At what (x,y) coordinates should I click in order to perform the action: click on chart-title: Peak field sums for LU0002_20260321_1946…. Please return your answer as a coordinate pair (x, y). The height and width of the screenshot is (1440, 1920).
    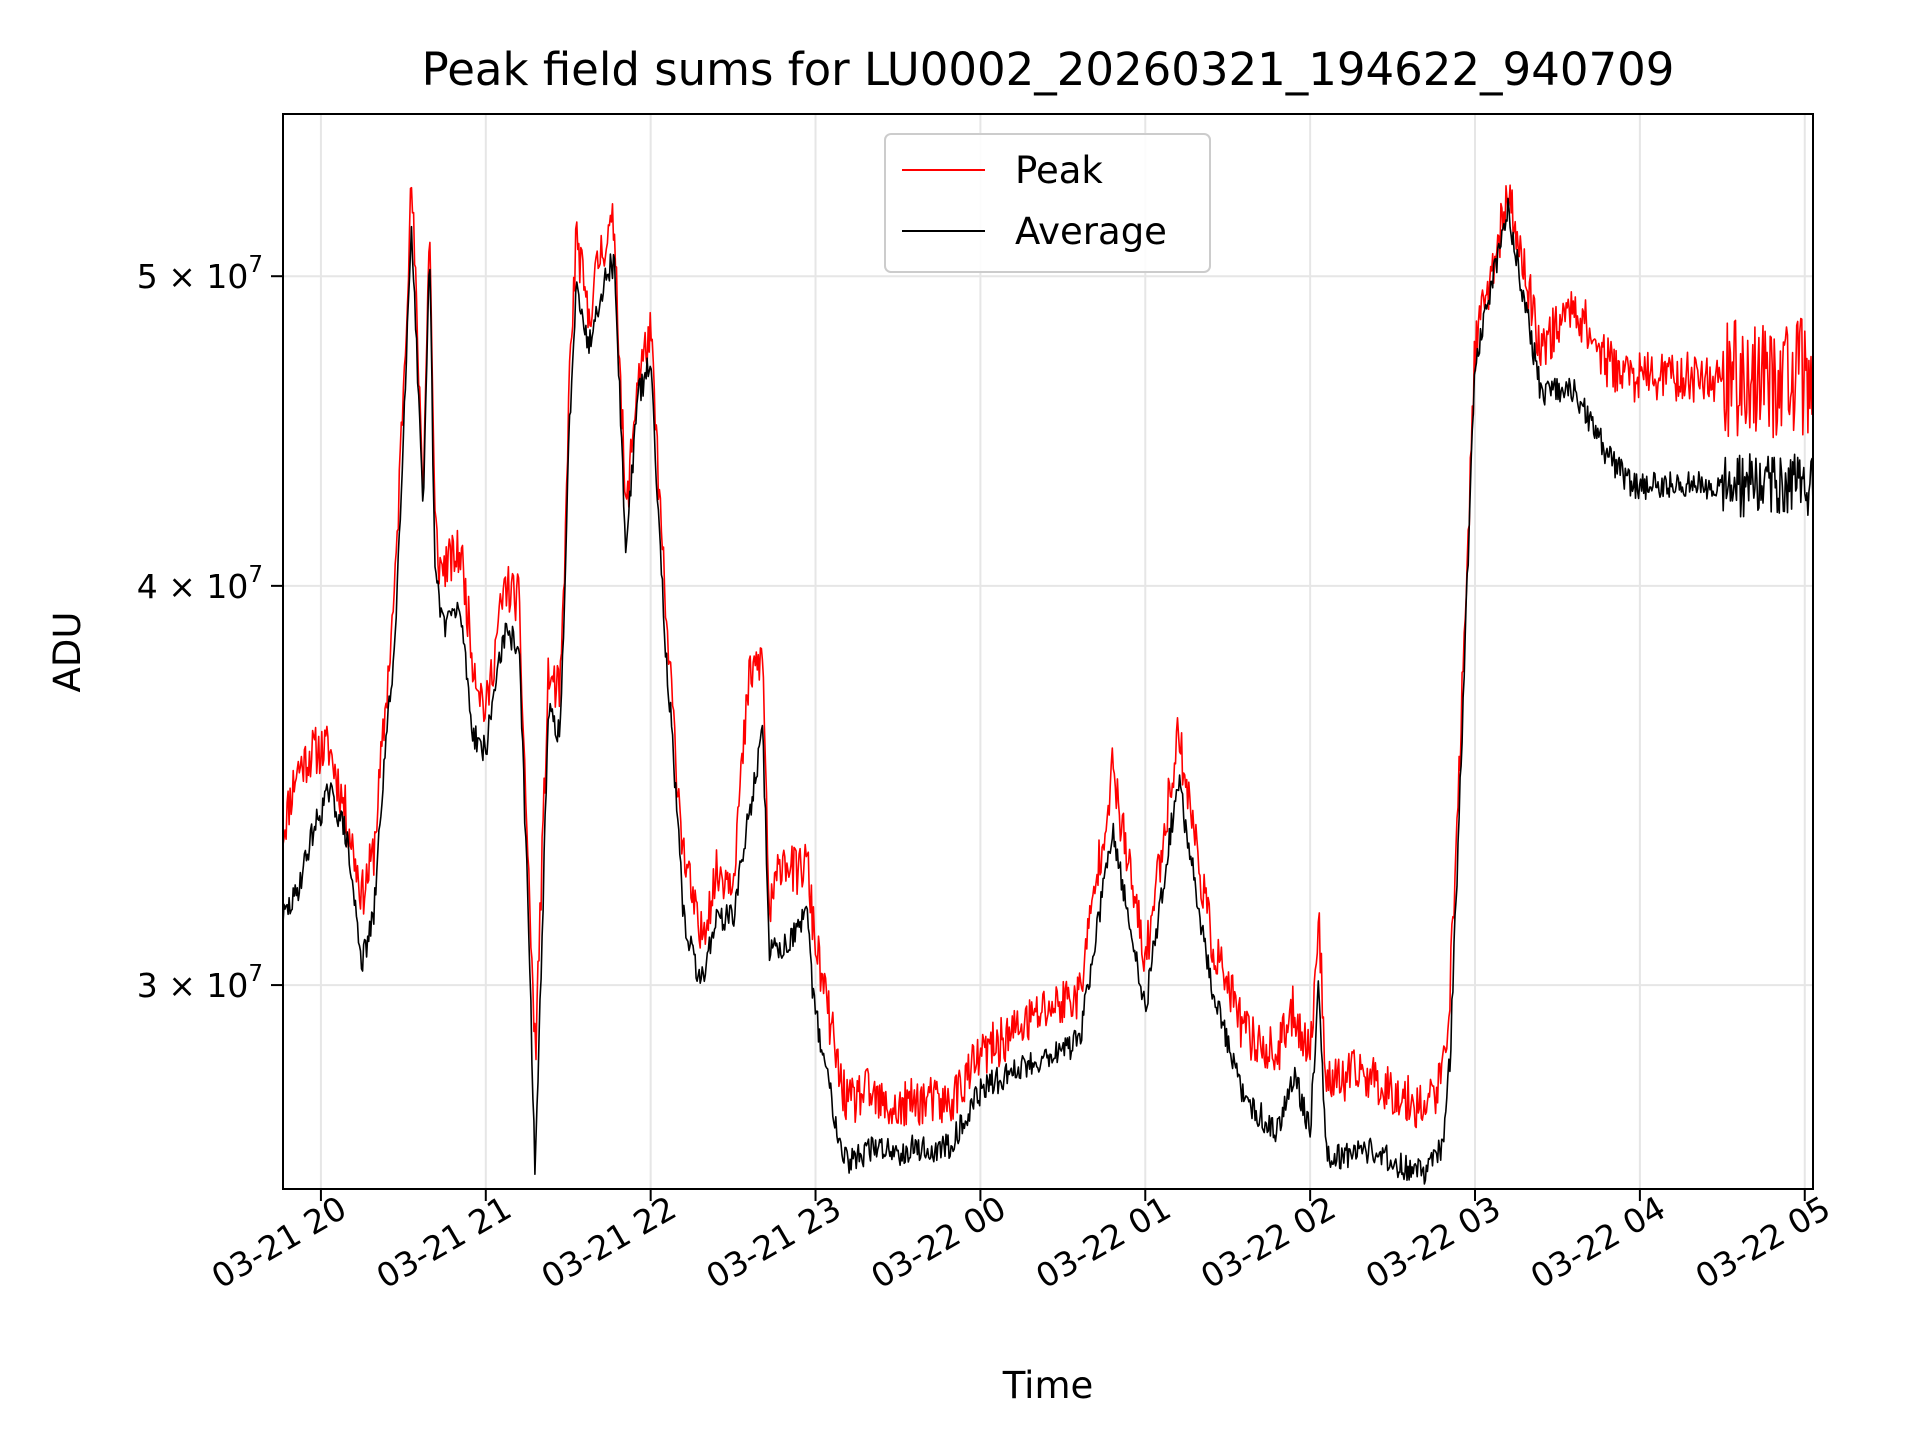
    Looking at the image, I should click on (1048, 69).